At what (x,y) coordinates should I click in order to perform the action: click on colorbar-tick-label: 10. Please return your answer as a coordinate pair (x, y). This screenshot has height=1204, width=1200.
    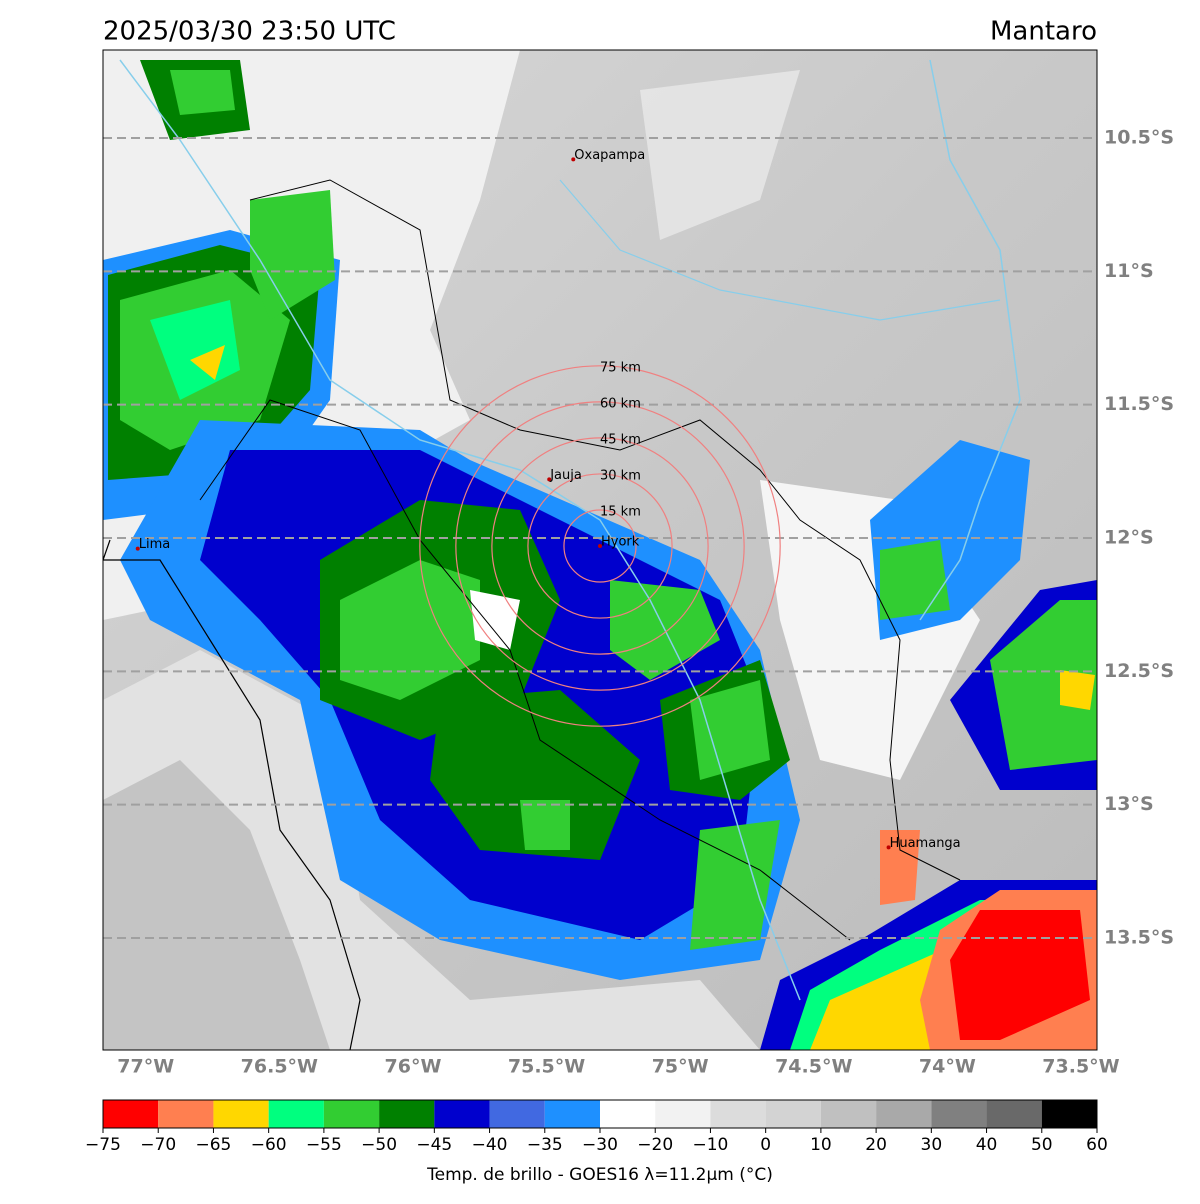
    Looking at the image, I should click on (821, 1145).